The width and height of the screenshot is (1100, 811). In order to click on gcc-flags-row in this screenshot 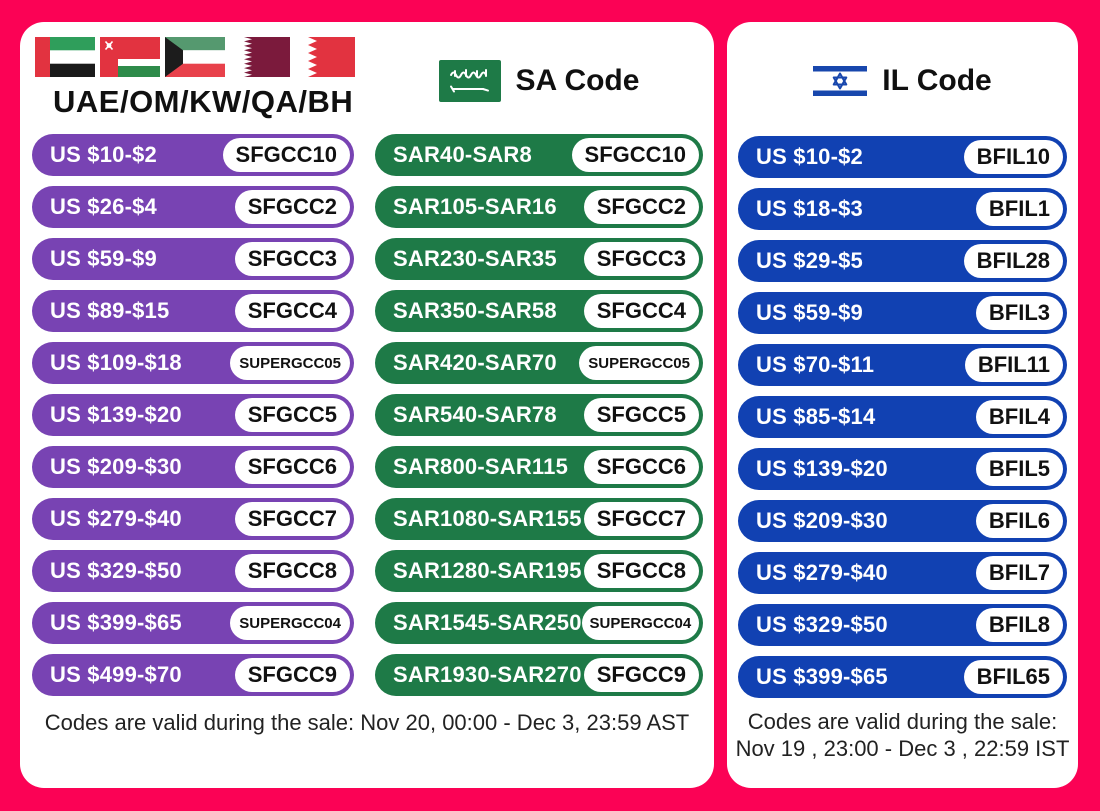, I will do `click(195, 57)`.